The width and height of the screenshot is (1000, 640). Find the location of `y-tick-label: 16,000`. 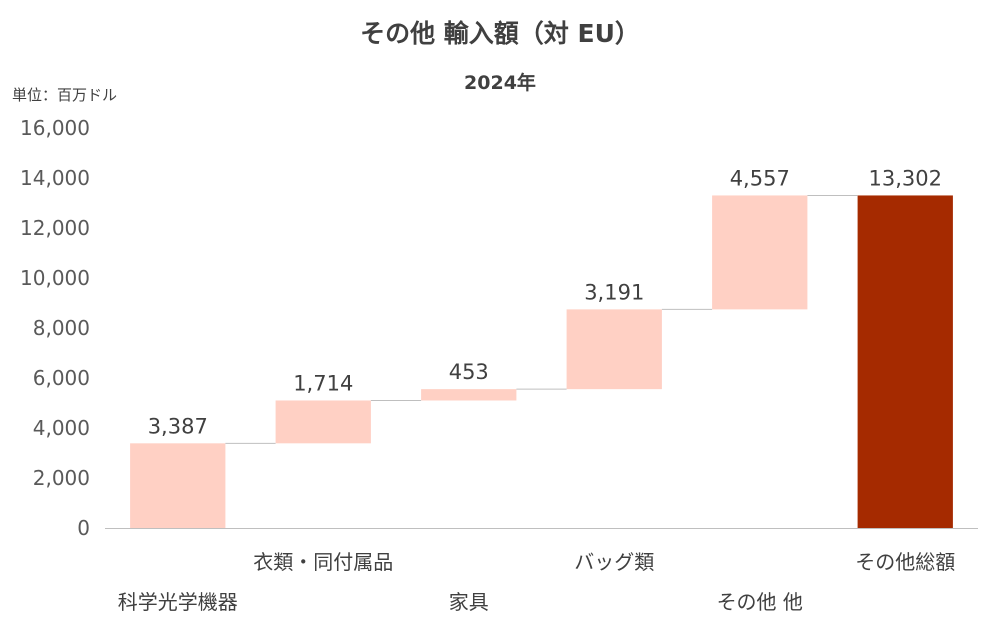

y-tick-label: 16,000 is located at coordinates (55, 128).